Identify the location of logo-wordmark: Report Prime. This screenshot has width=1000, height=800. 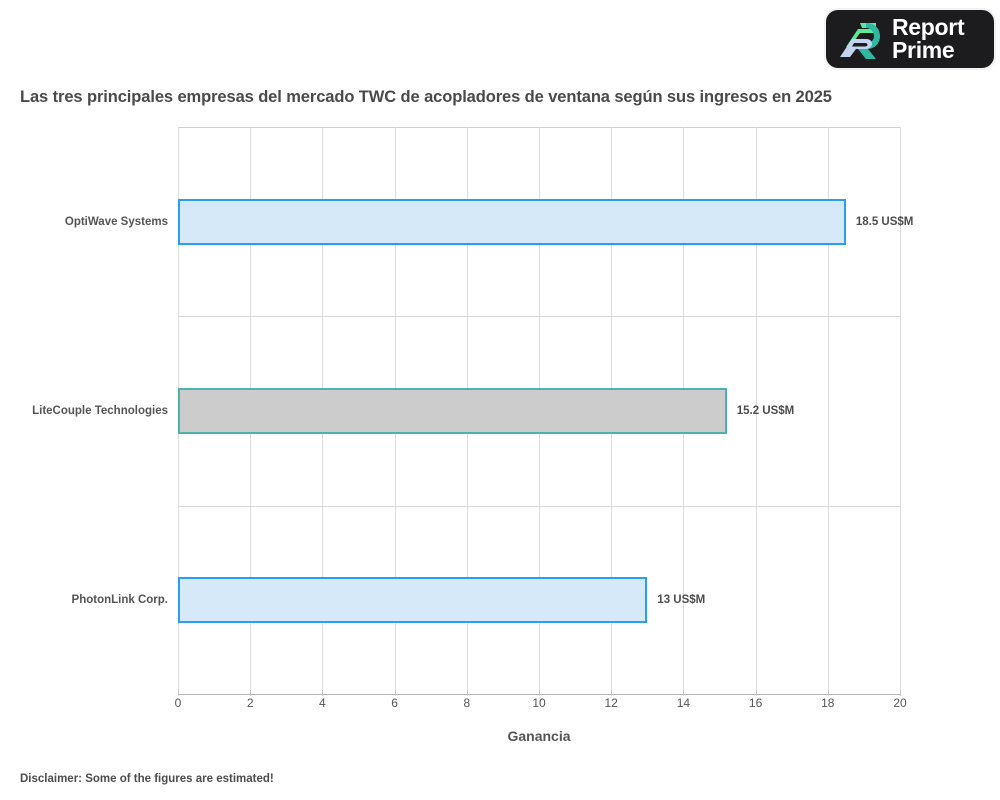
(928, 38).